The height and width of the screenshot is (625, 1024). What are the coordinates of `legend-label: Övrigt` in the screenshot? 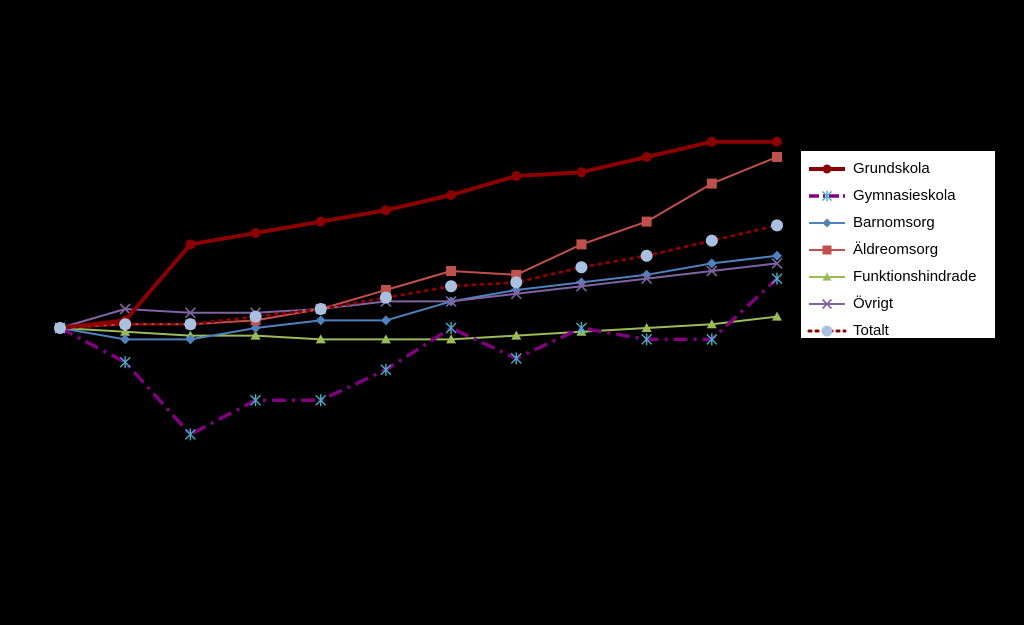 It's located at (873, 303).